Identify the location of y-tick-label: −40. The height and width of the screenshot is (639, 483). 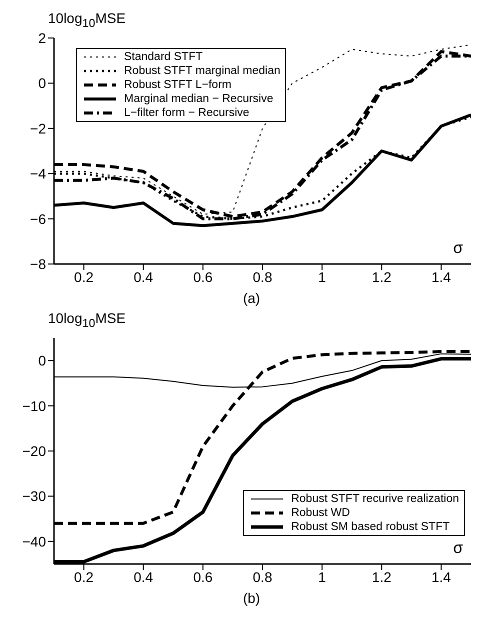
(34, 541).